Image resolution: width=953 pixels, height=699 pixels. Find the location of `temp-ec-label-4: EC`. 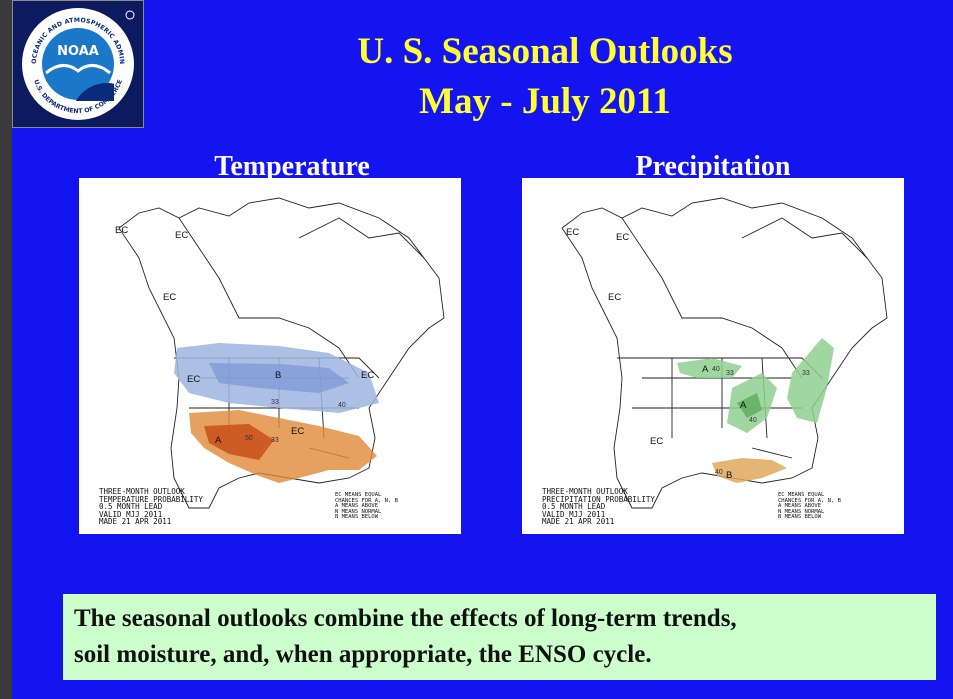

temp-ec-label-4: EC is located at coordinates (193, 379).